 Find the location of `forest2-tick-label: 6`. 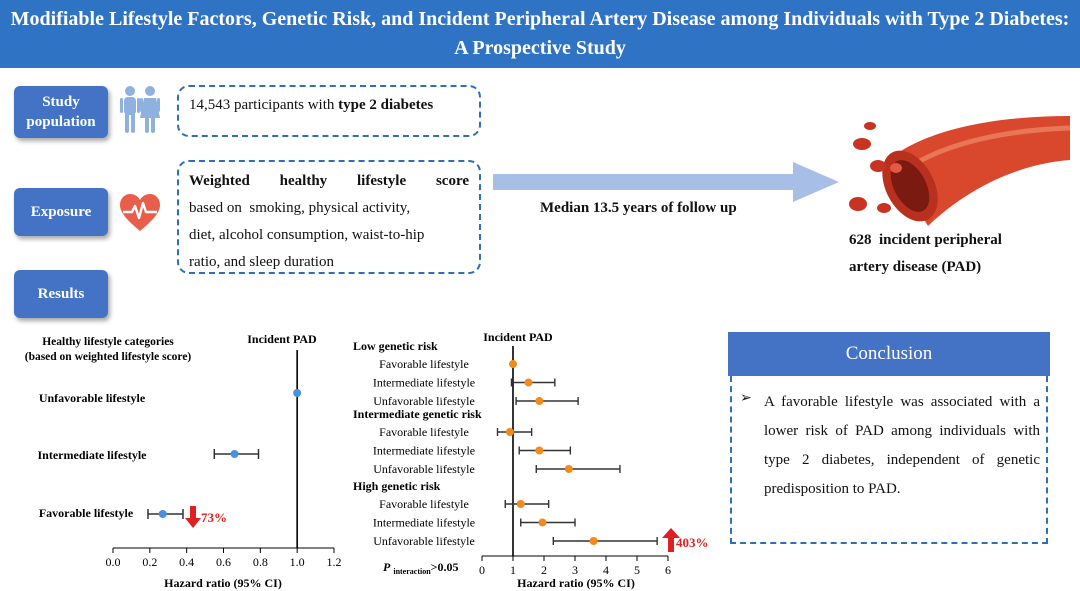

forest2-tick-label: 6 is located at coordinates (668, 570).